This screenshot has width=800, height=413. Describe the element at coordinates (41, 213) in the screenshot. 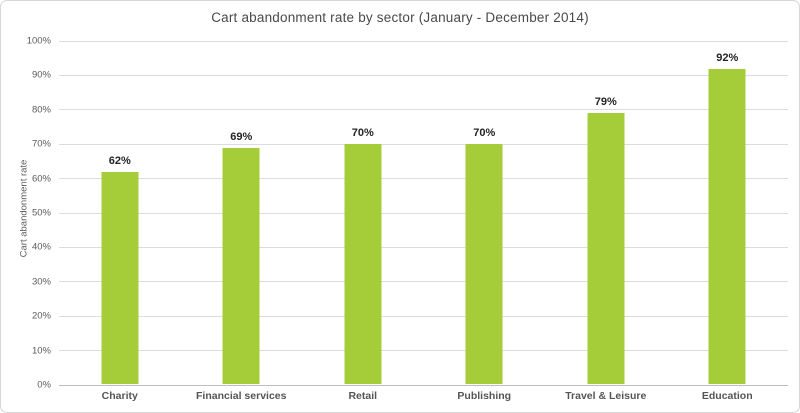

I see `y-tick-label: 50%` at that location.